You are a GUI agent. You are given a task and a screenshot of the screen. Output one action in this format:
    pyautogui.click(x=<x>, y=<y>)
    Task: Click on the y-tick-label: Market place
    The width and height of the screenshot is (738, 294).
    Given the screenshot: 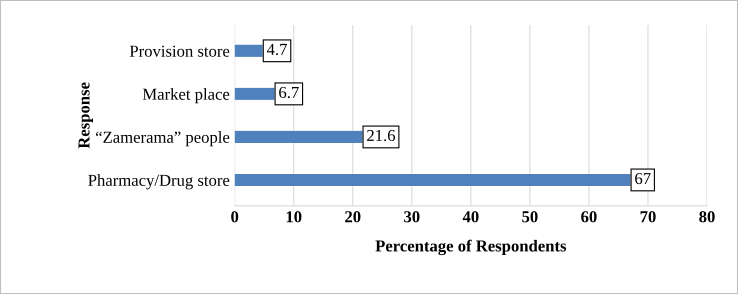 What is the action you would take?
    pyautogui.click(x=186, y=96)
    